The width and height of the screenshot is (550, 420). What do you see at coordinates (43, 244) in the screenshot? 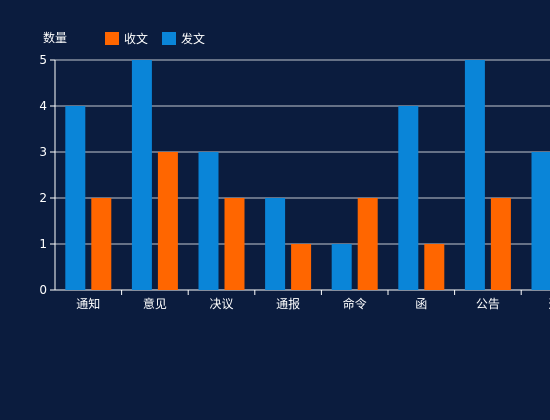
I see `y-tick-label: 1` at bounding box center [43, 244].